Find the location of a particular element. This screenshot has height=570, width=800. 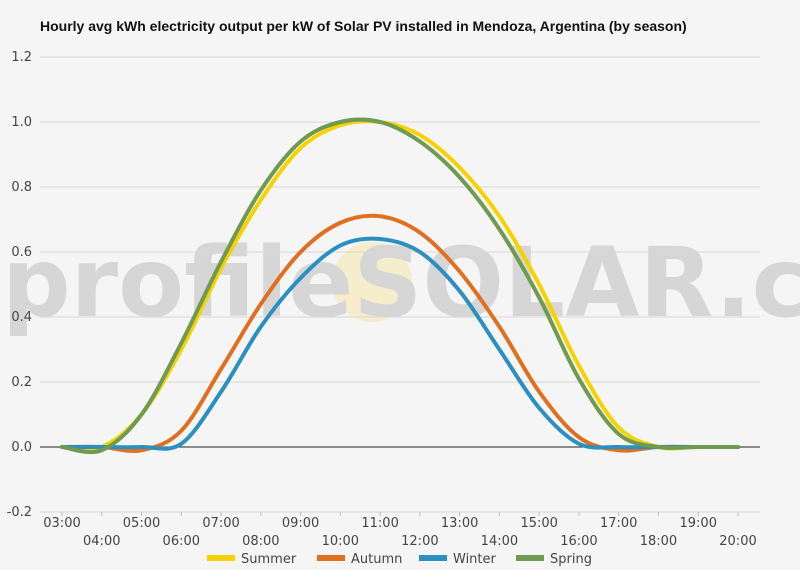

legend-label-winter: Winter is located at coordinates (475, 559).